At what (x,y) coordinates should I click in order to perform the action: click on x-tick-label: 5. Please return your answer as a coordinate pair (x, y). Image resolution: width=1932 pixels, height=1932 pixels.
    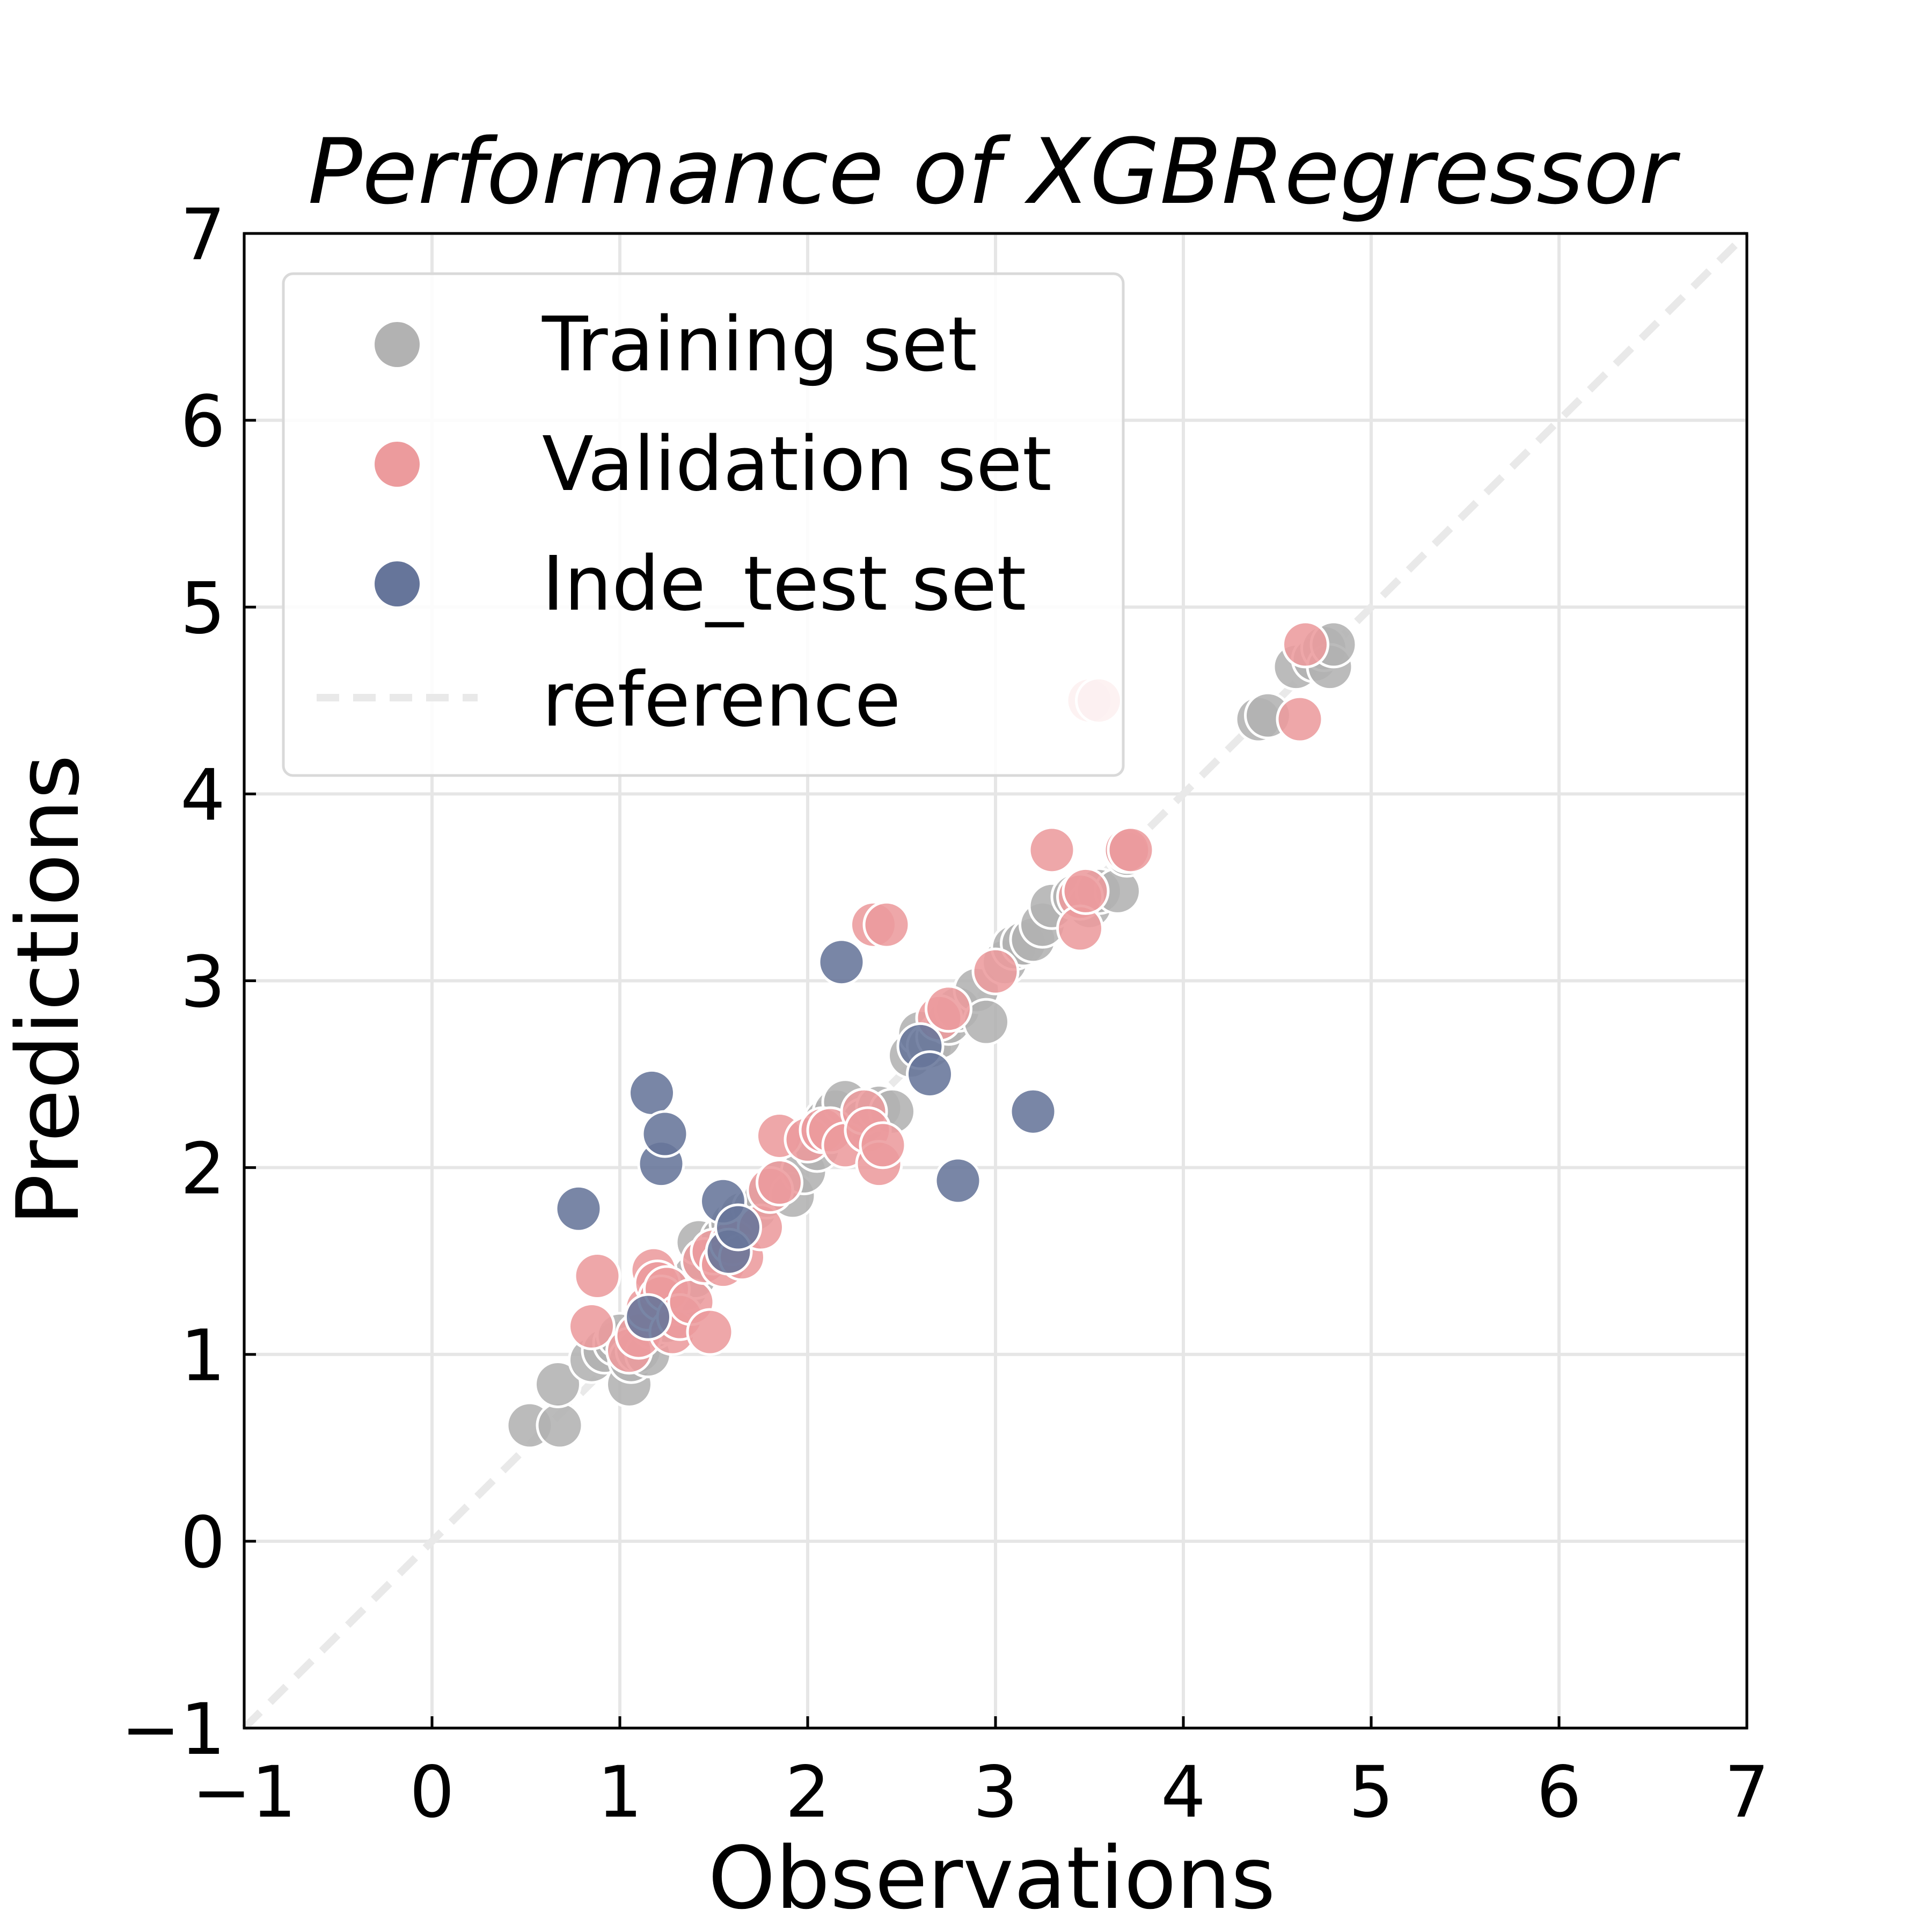
    Looking at the image, I should click on (1371, 1792).